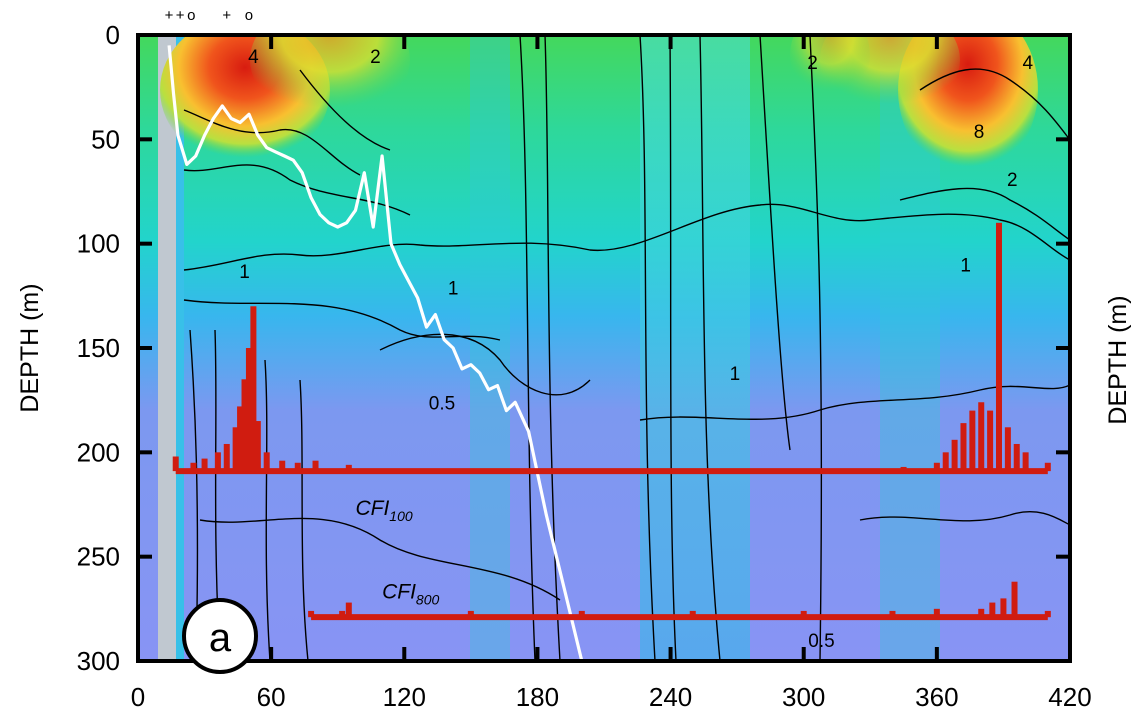 This screenshot has width=1142, height=725. I want to click on y-tick-label: 0, so click(113, 35).